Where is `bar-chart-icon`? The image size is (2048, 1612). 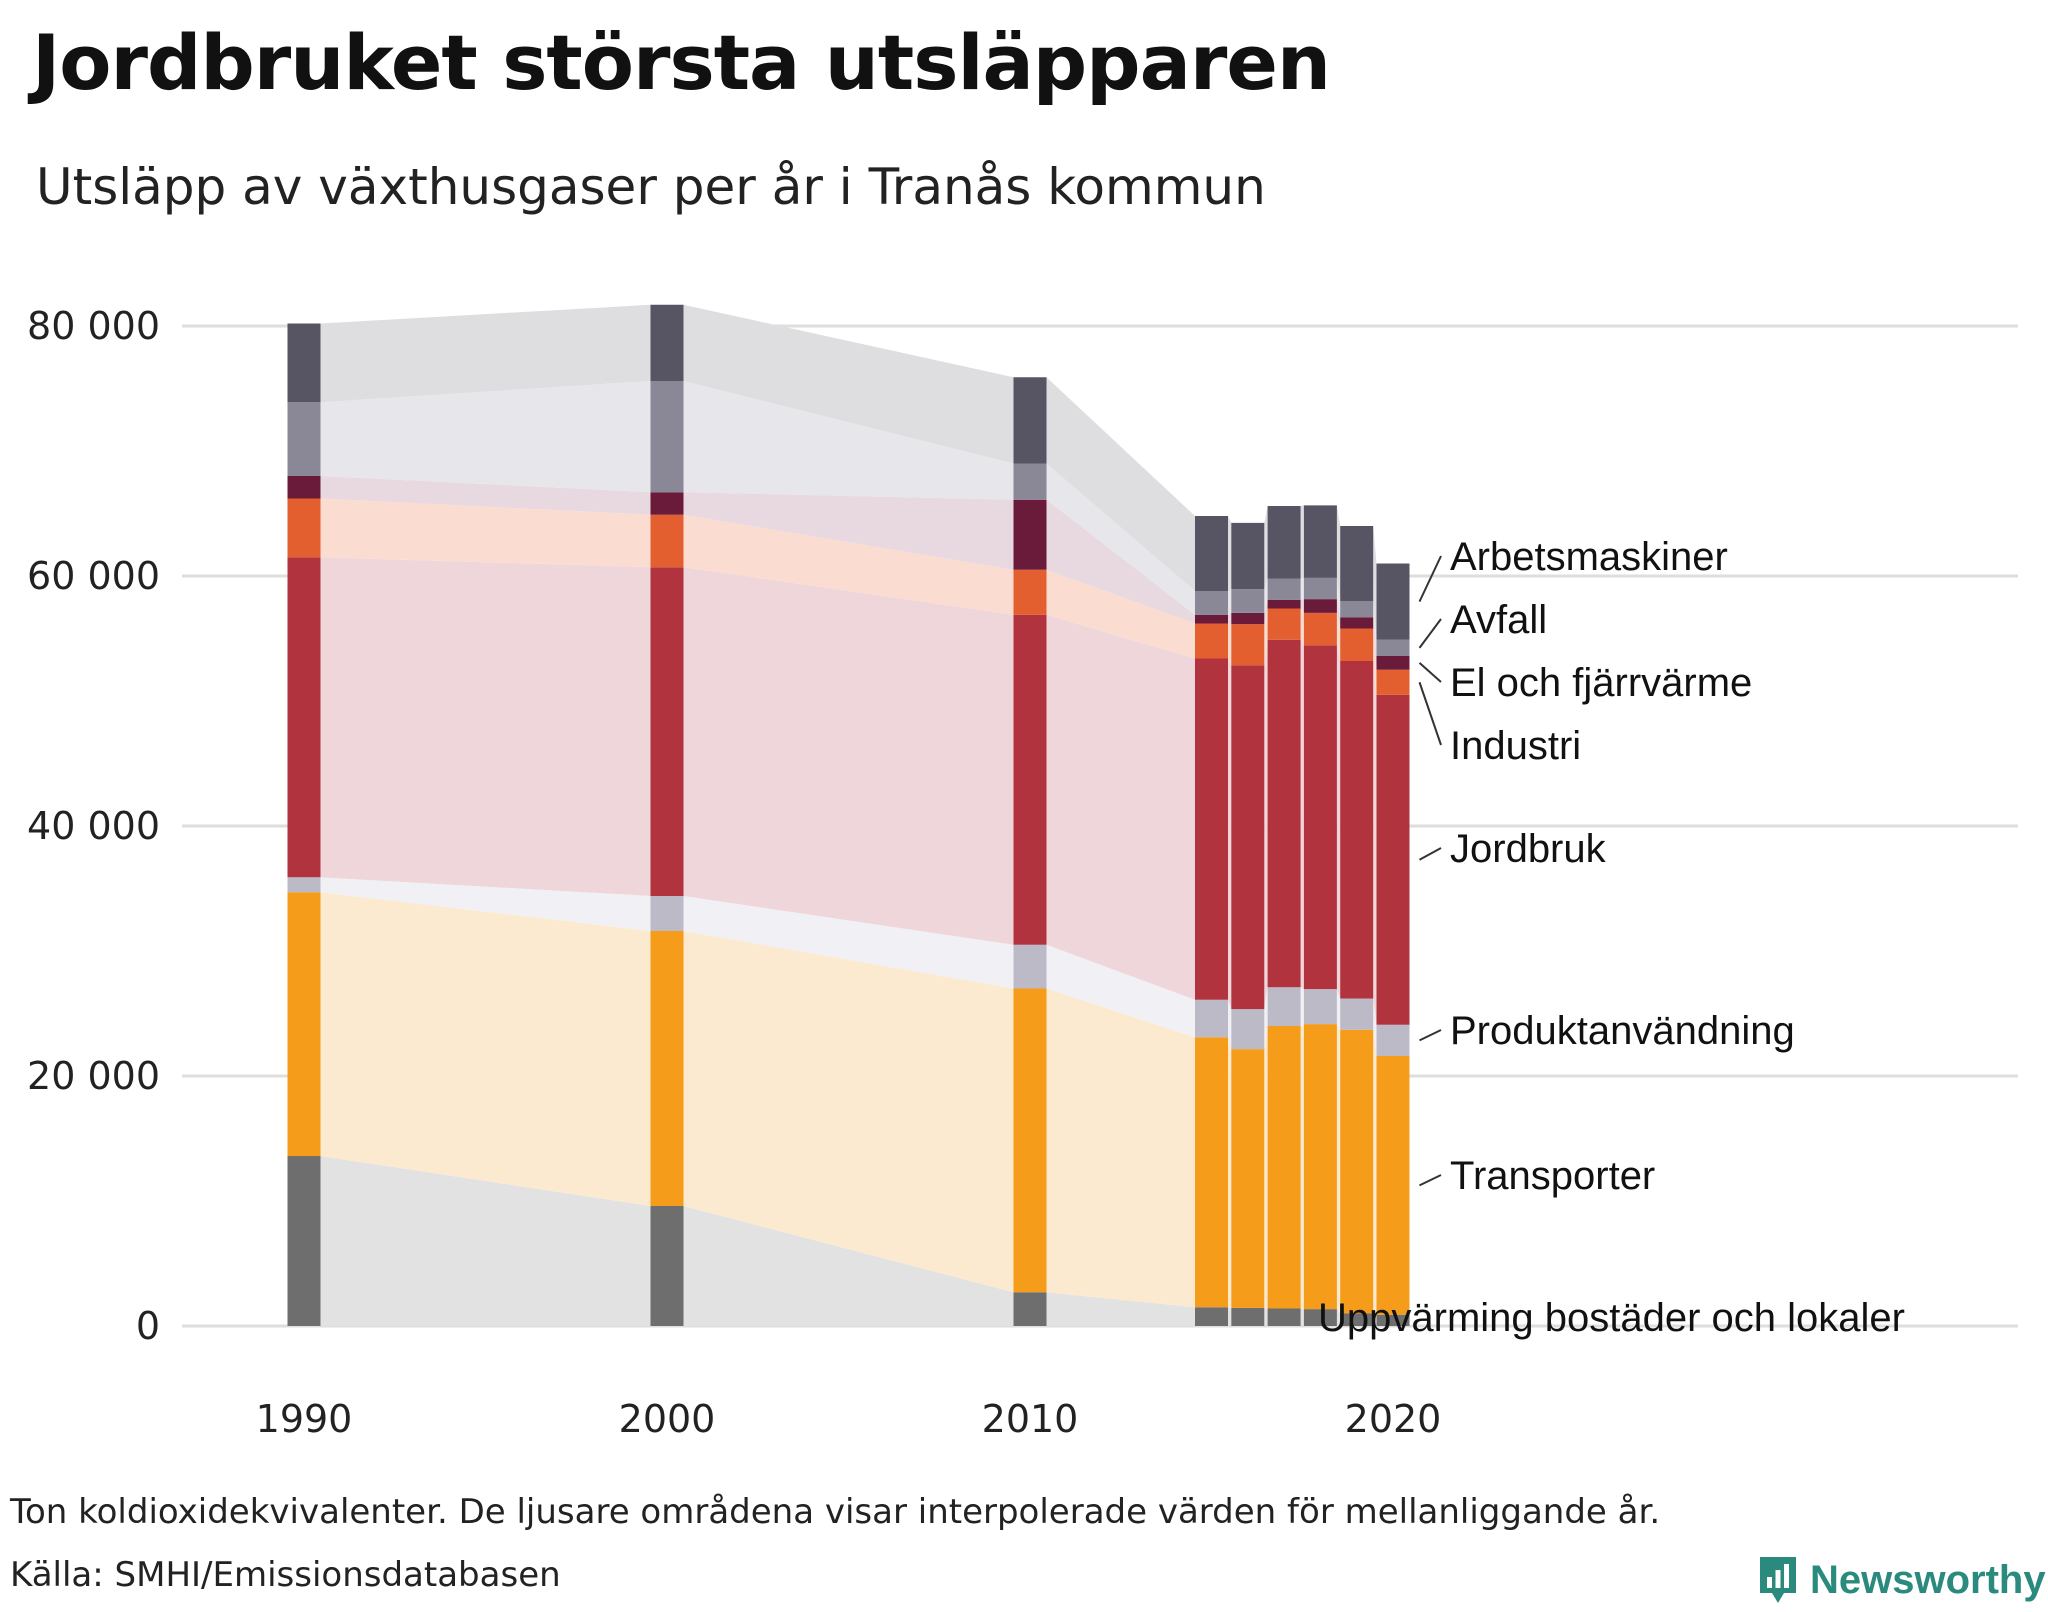 bar-chart-icon is located at coordinates (1778, 1580).